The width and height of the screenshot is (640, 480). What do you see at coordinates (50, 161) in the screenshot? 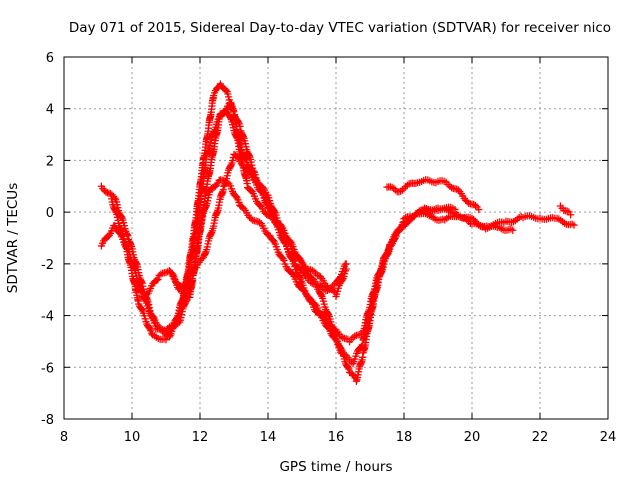
I see `y-tick-label: 2` at bounding box center [50, 161].